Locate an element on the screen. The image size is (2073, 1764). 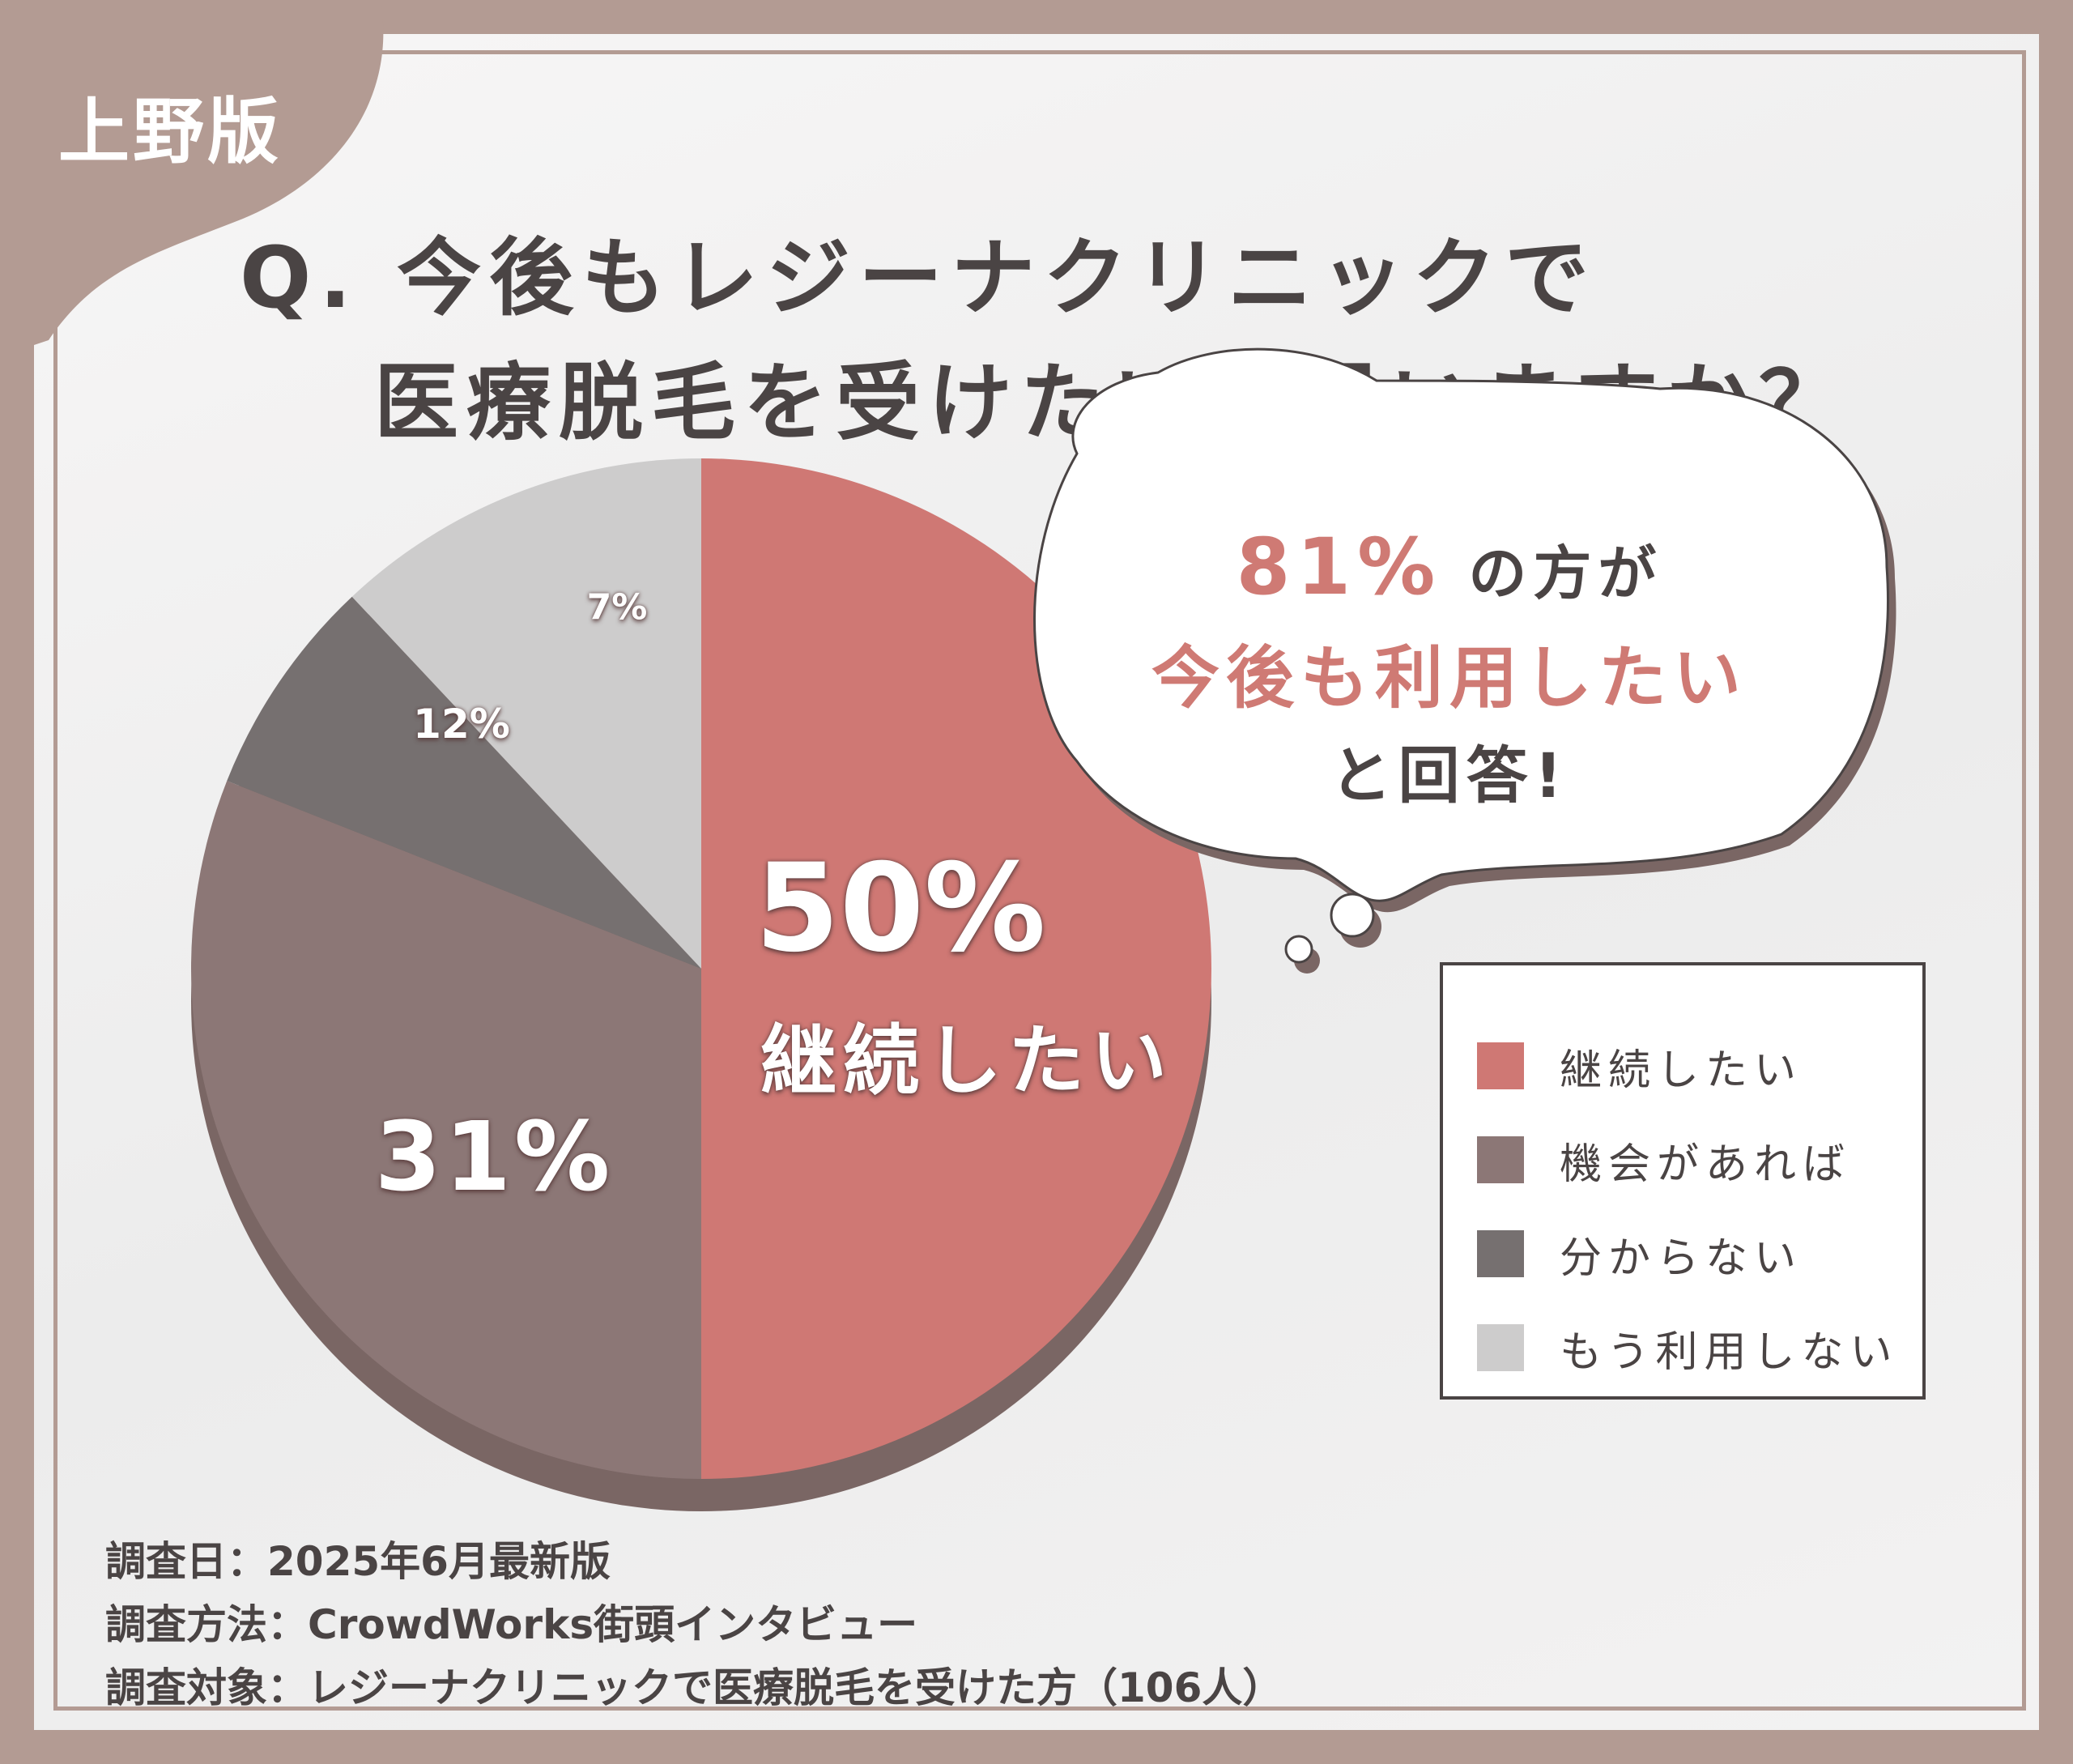
slice-label-no-more-percent: 12% is located at coordinates (461, 724).